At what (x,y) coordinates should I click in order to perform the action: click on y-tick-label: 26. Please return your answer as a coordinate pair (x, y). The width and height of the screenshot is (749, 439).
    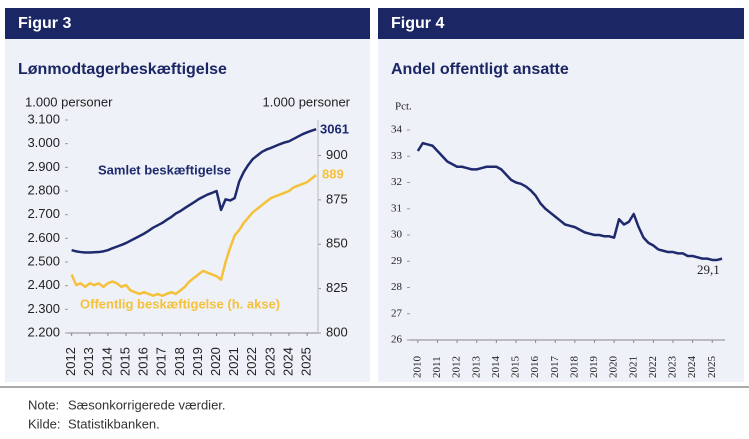
    Looking at the image, I should click on (397, 340).